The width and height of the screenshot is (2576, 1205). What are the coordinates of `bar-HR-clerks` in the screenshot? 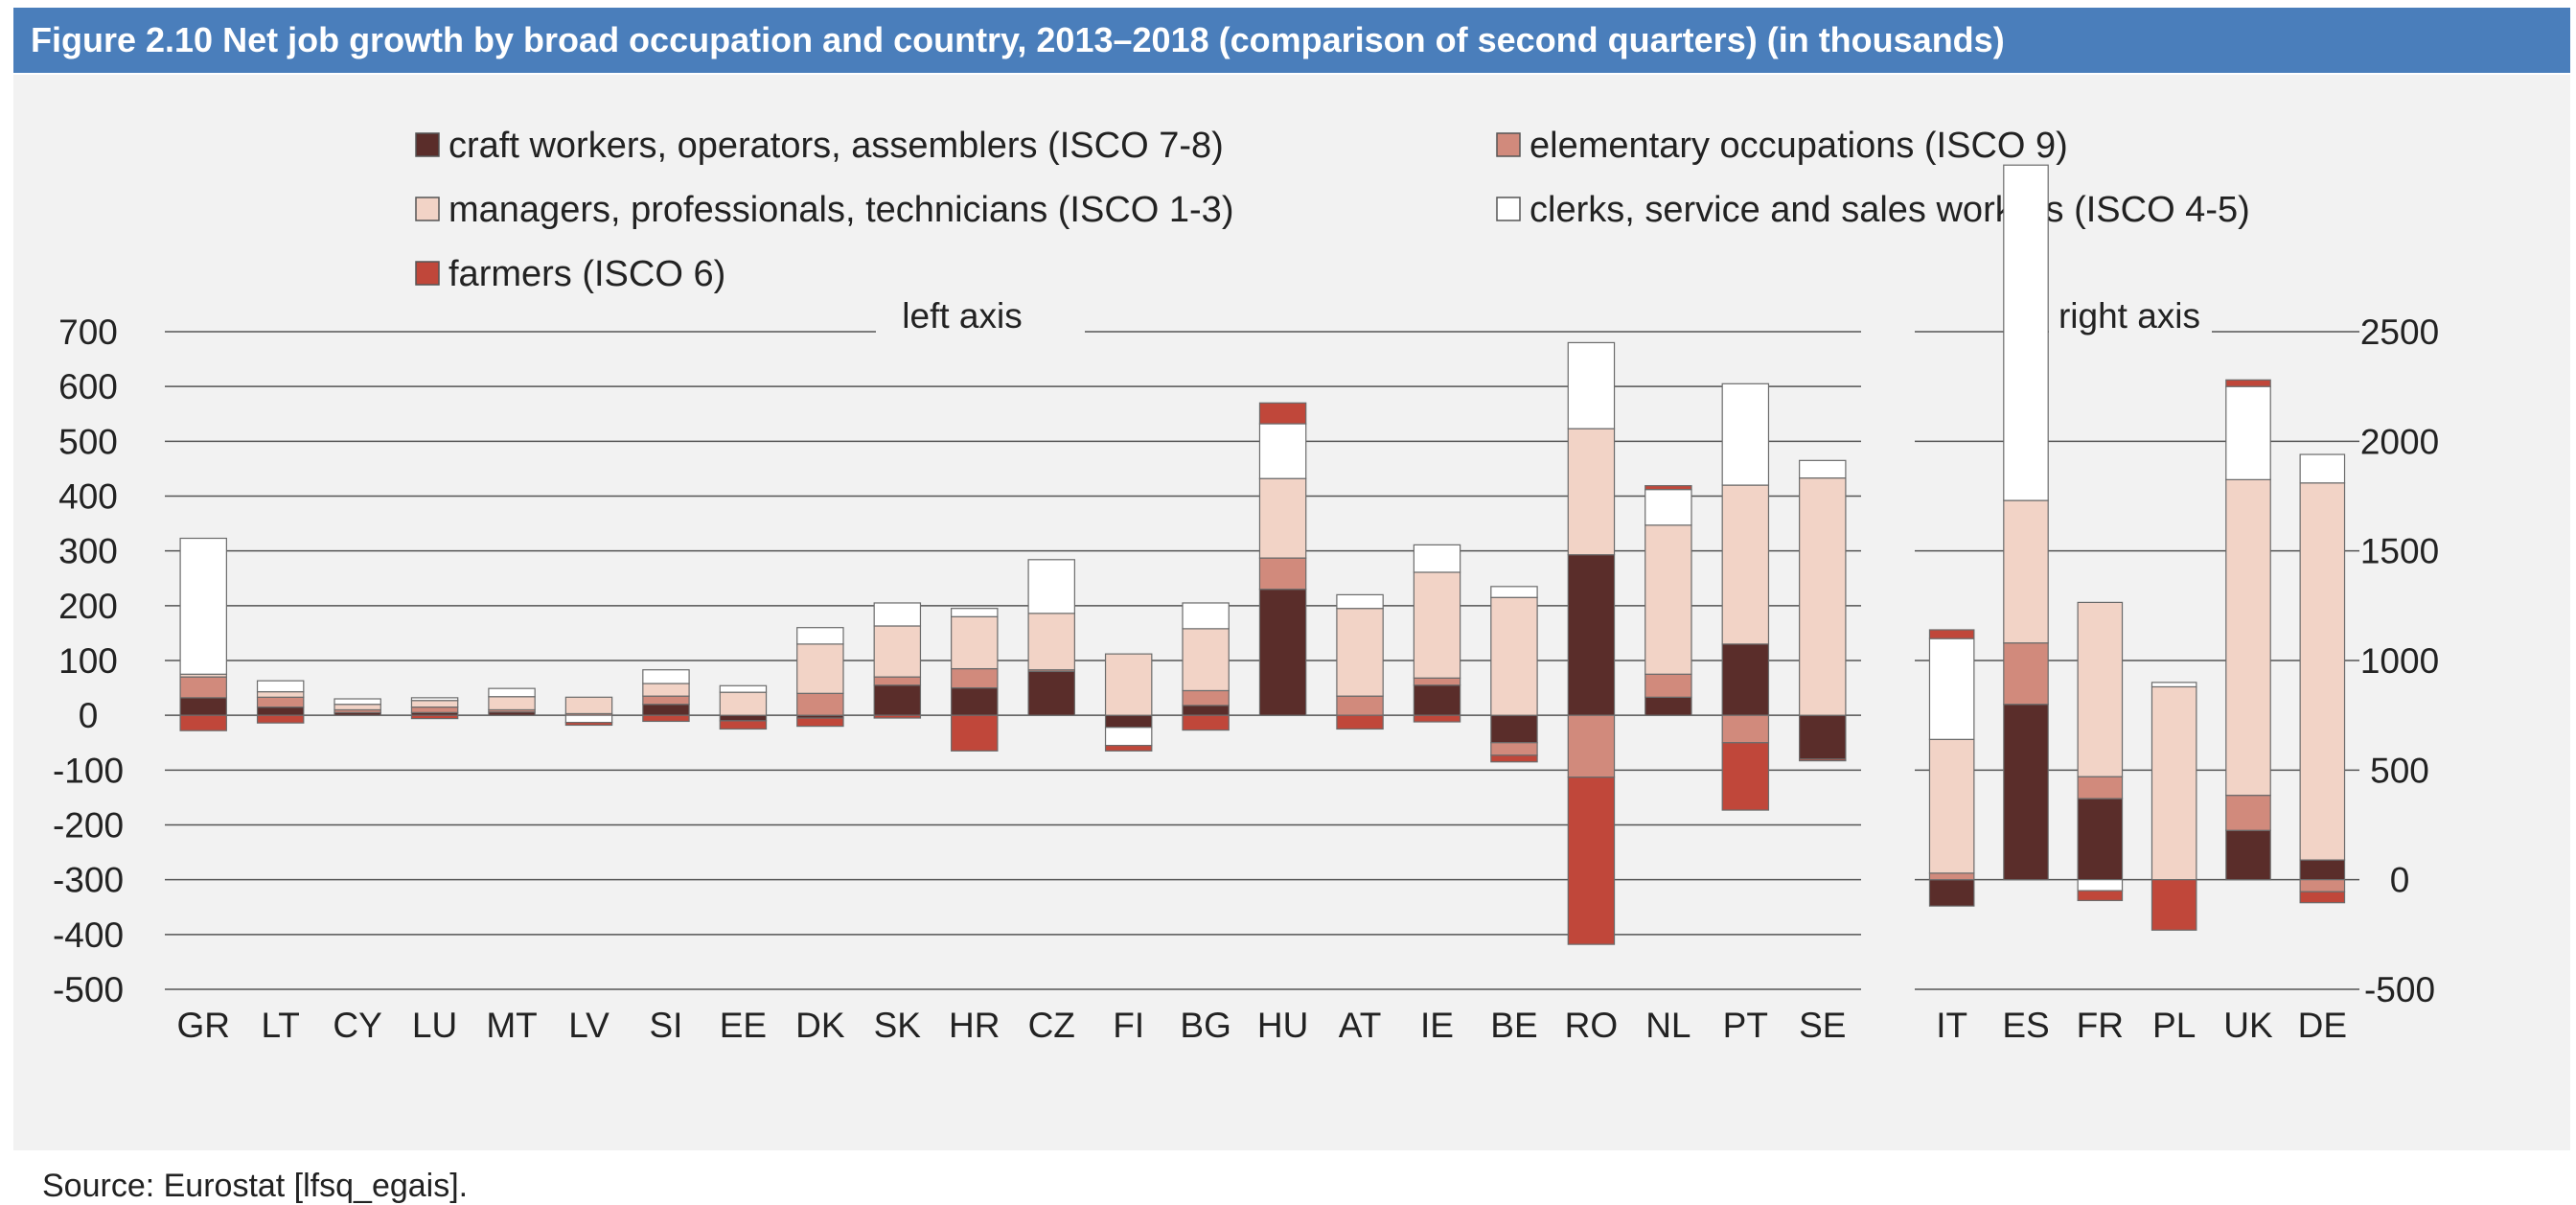 It's located at (975, 612).